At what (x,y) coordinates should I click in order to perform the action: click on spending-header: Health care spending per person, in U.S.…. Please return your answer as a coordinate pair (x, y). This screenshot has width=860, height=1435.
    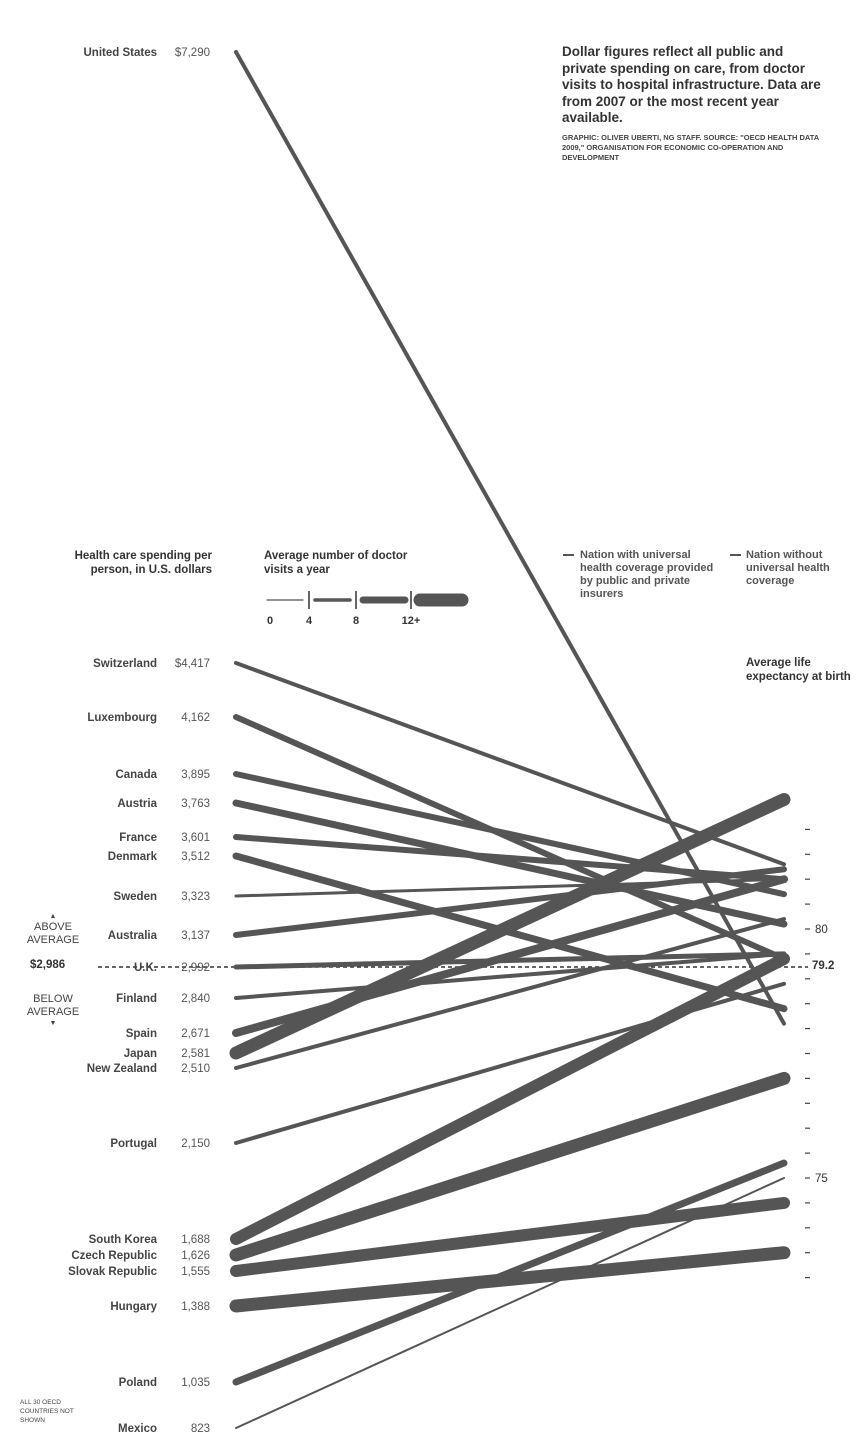
    Looking at the image, I should click on (143, 563).